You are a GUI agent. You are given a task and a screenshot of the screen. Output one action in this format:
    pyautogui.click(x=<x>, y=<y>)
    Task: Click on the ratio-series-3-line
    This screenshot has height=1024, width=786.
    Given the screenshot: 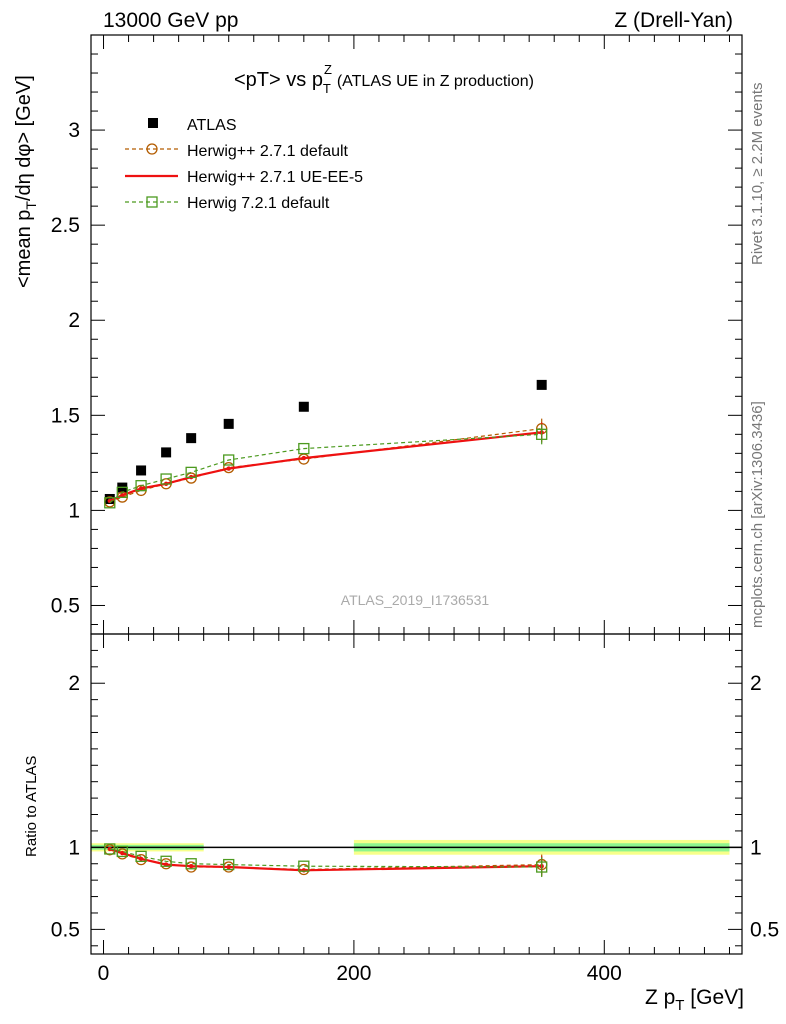 What is the action you would take?
    pyautogui.click(x=325, y=858)
    